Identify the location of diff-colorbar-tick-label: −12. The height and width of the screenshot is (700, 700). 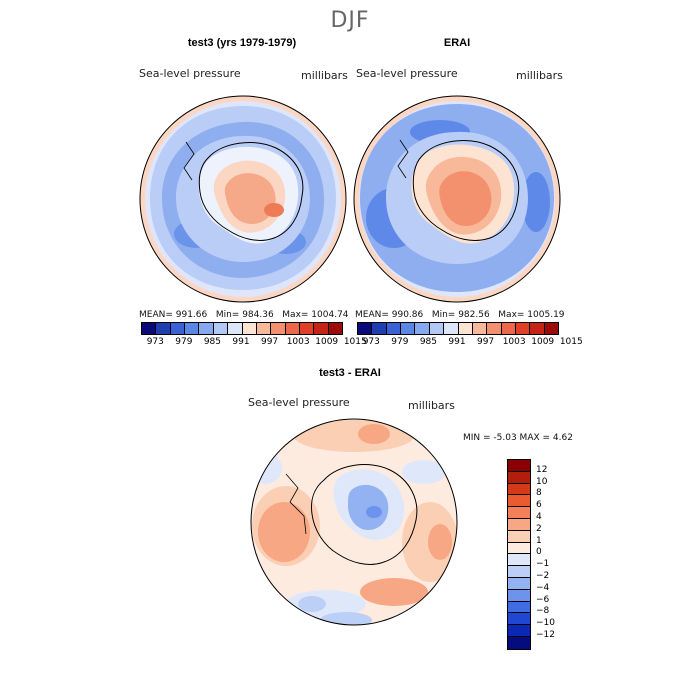
(545, 635).